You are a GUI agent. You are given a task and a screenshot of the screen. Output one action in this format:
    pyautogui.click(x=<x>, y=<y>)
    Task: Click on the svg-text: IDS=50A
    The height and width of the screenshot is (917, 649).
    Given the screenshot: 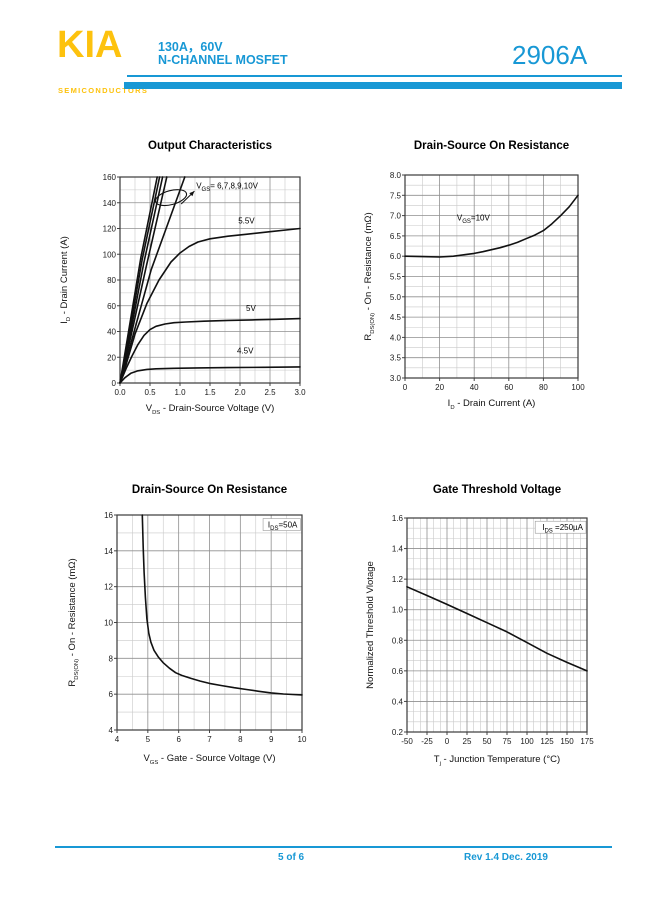 What is the action you would take?
    pyautogui.click(x=283, y=526)
    